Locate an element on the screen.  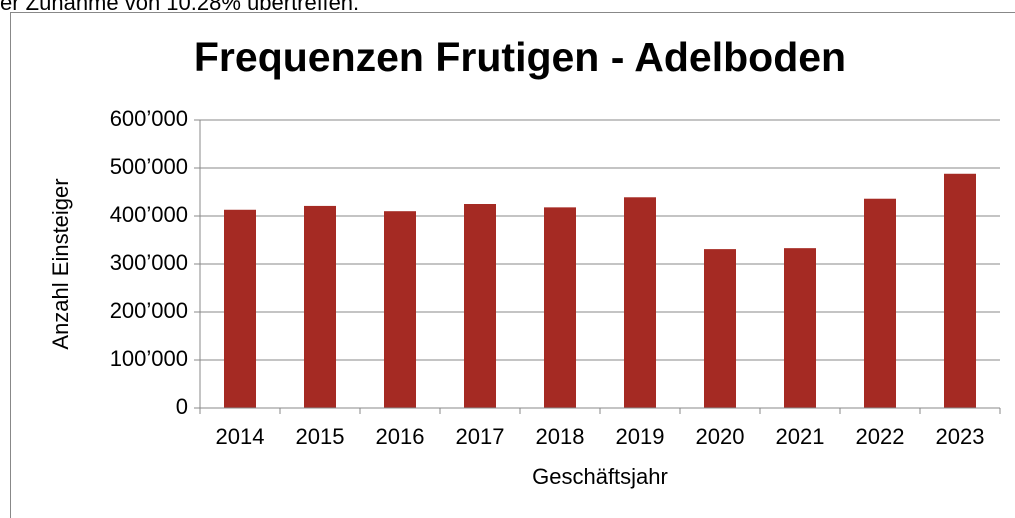
x-tick-label: 2019 is located at coordinates (640, 436).